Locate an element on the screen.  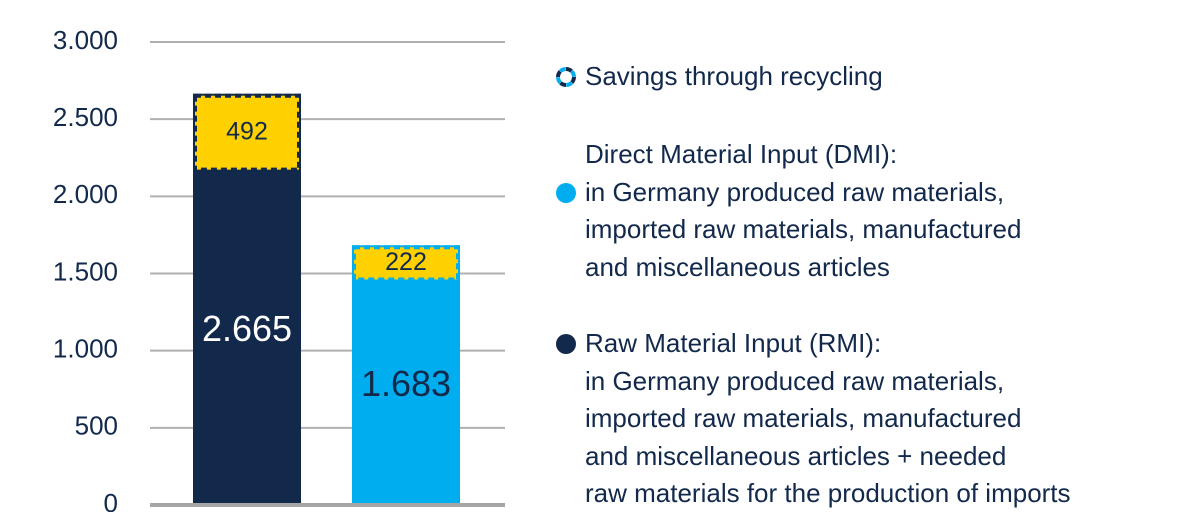
bar is located at coordinates (406, 375).